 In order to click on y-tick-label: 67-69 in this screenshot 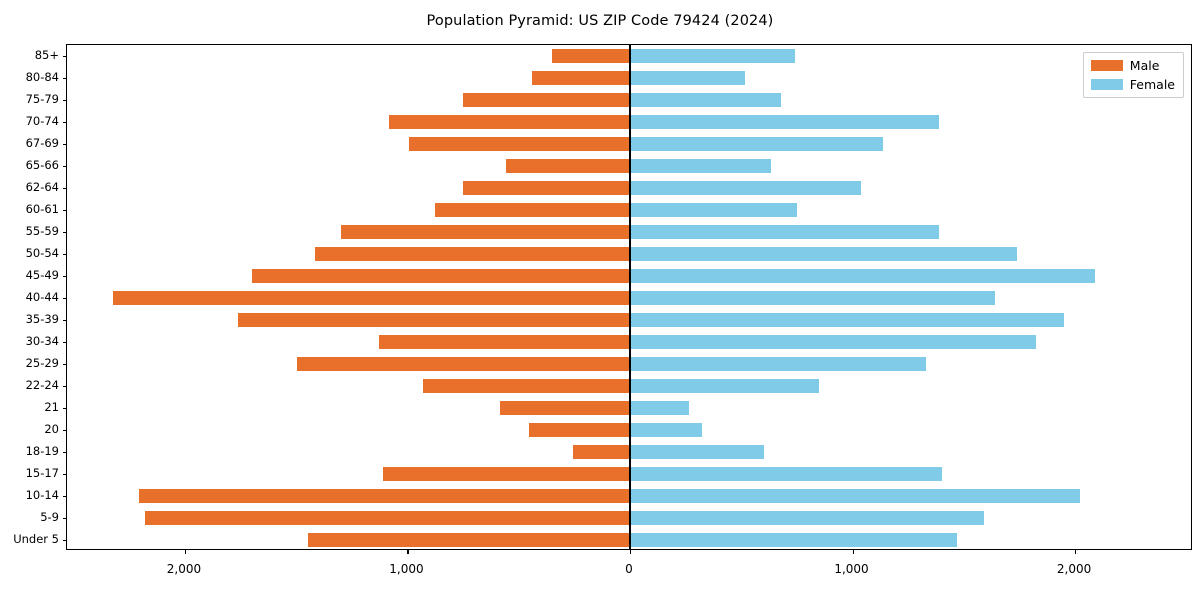, I will do `click(42, 143)`.